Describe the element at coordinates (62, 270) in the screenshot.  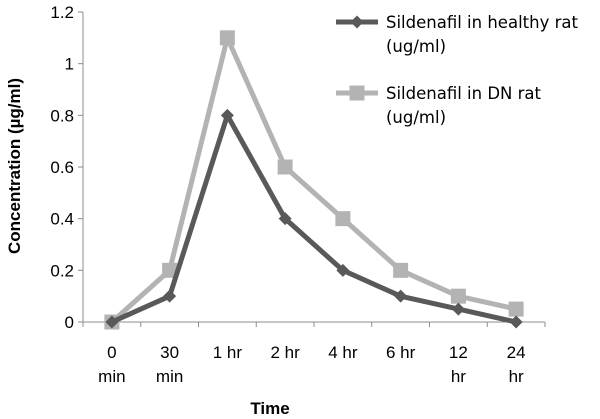
I see `y-tick-label: 0.2` at that location.